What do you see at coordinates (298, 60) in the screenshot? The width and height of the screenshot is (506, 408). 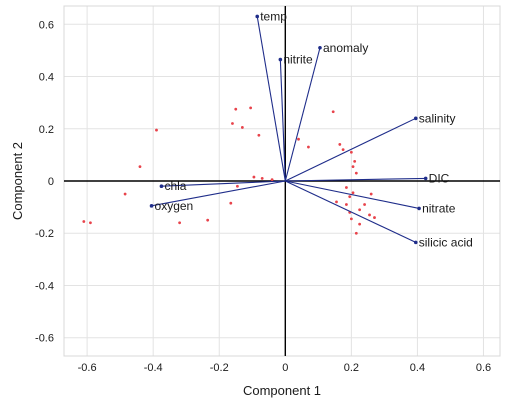 I see `vector-label: nitrite` at bounding box center [298, 60].